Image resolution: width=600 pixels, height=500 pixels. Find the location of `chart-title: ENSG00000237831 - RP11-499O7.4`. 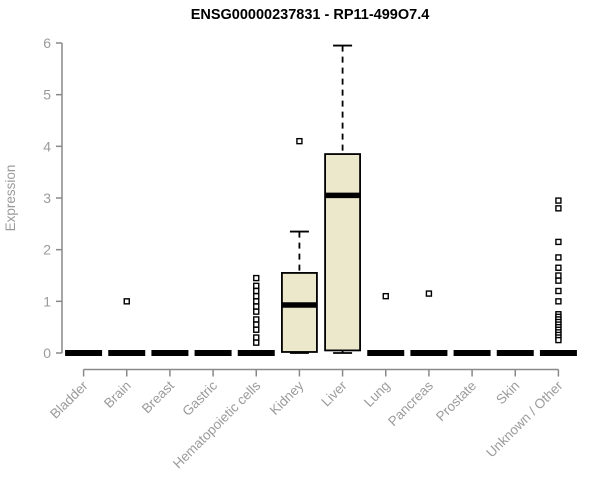

chart-title: ENSG00000237831 - RP11-499O7.4 is located at coordinates (310, 15).